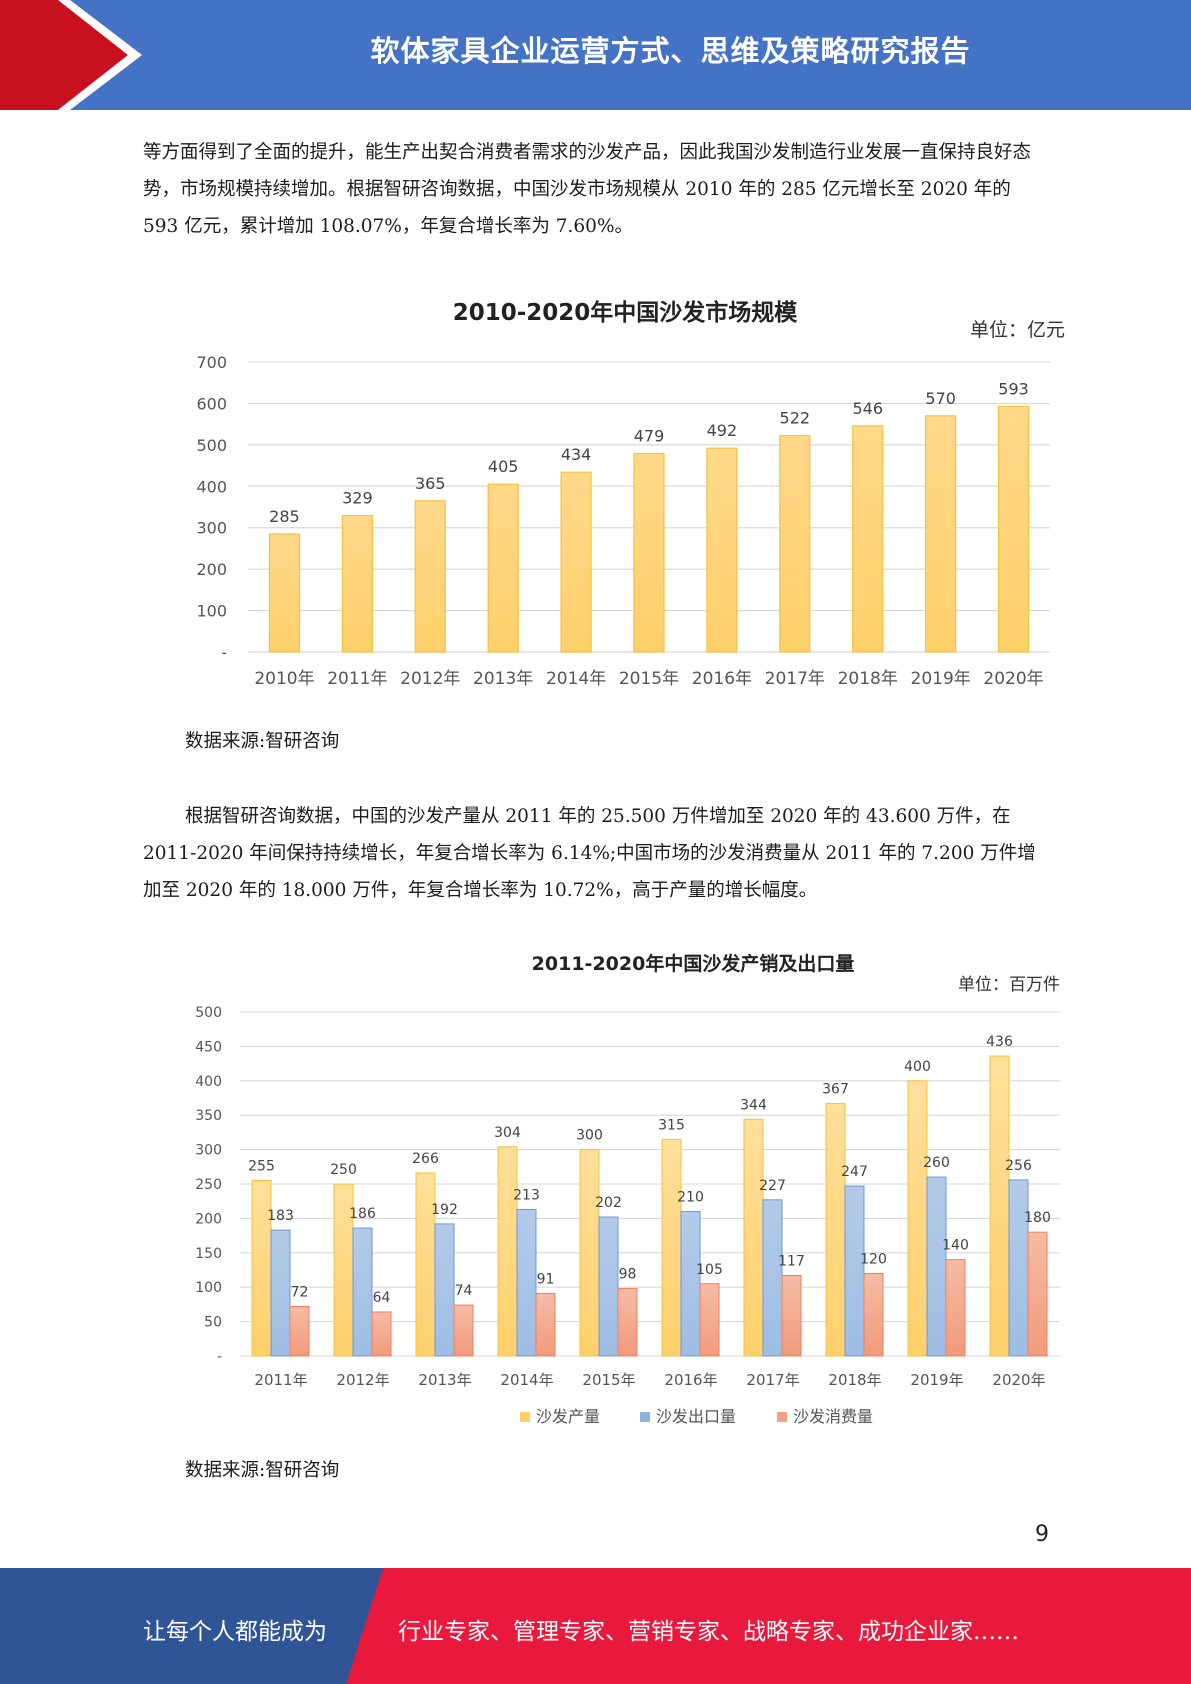  What do you see at coordinates (211, 403) in the screenshot?
I see `y-tick-label: 600` at bounding box center [211, 403].